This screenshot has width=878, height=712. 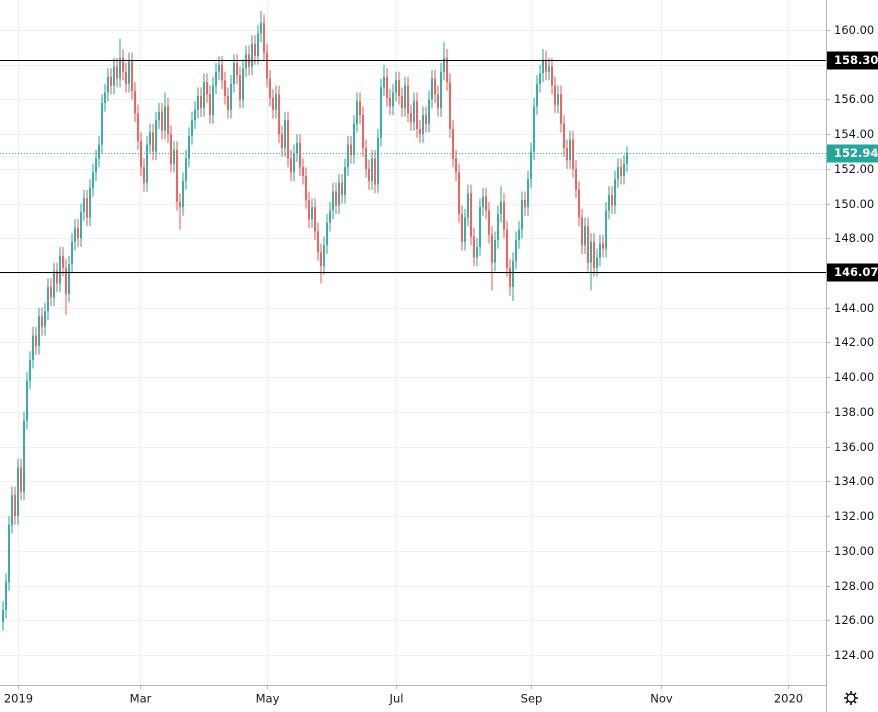 What do you see at coordinates (854, 99) in the screenshot?
I see `y-tick-label: 156.00` at bounding box center [854, 99].